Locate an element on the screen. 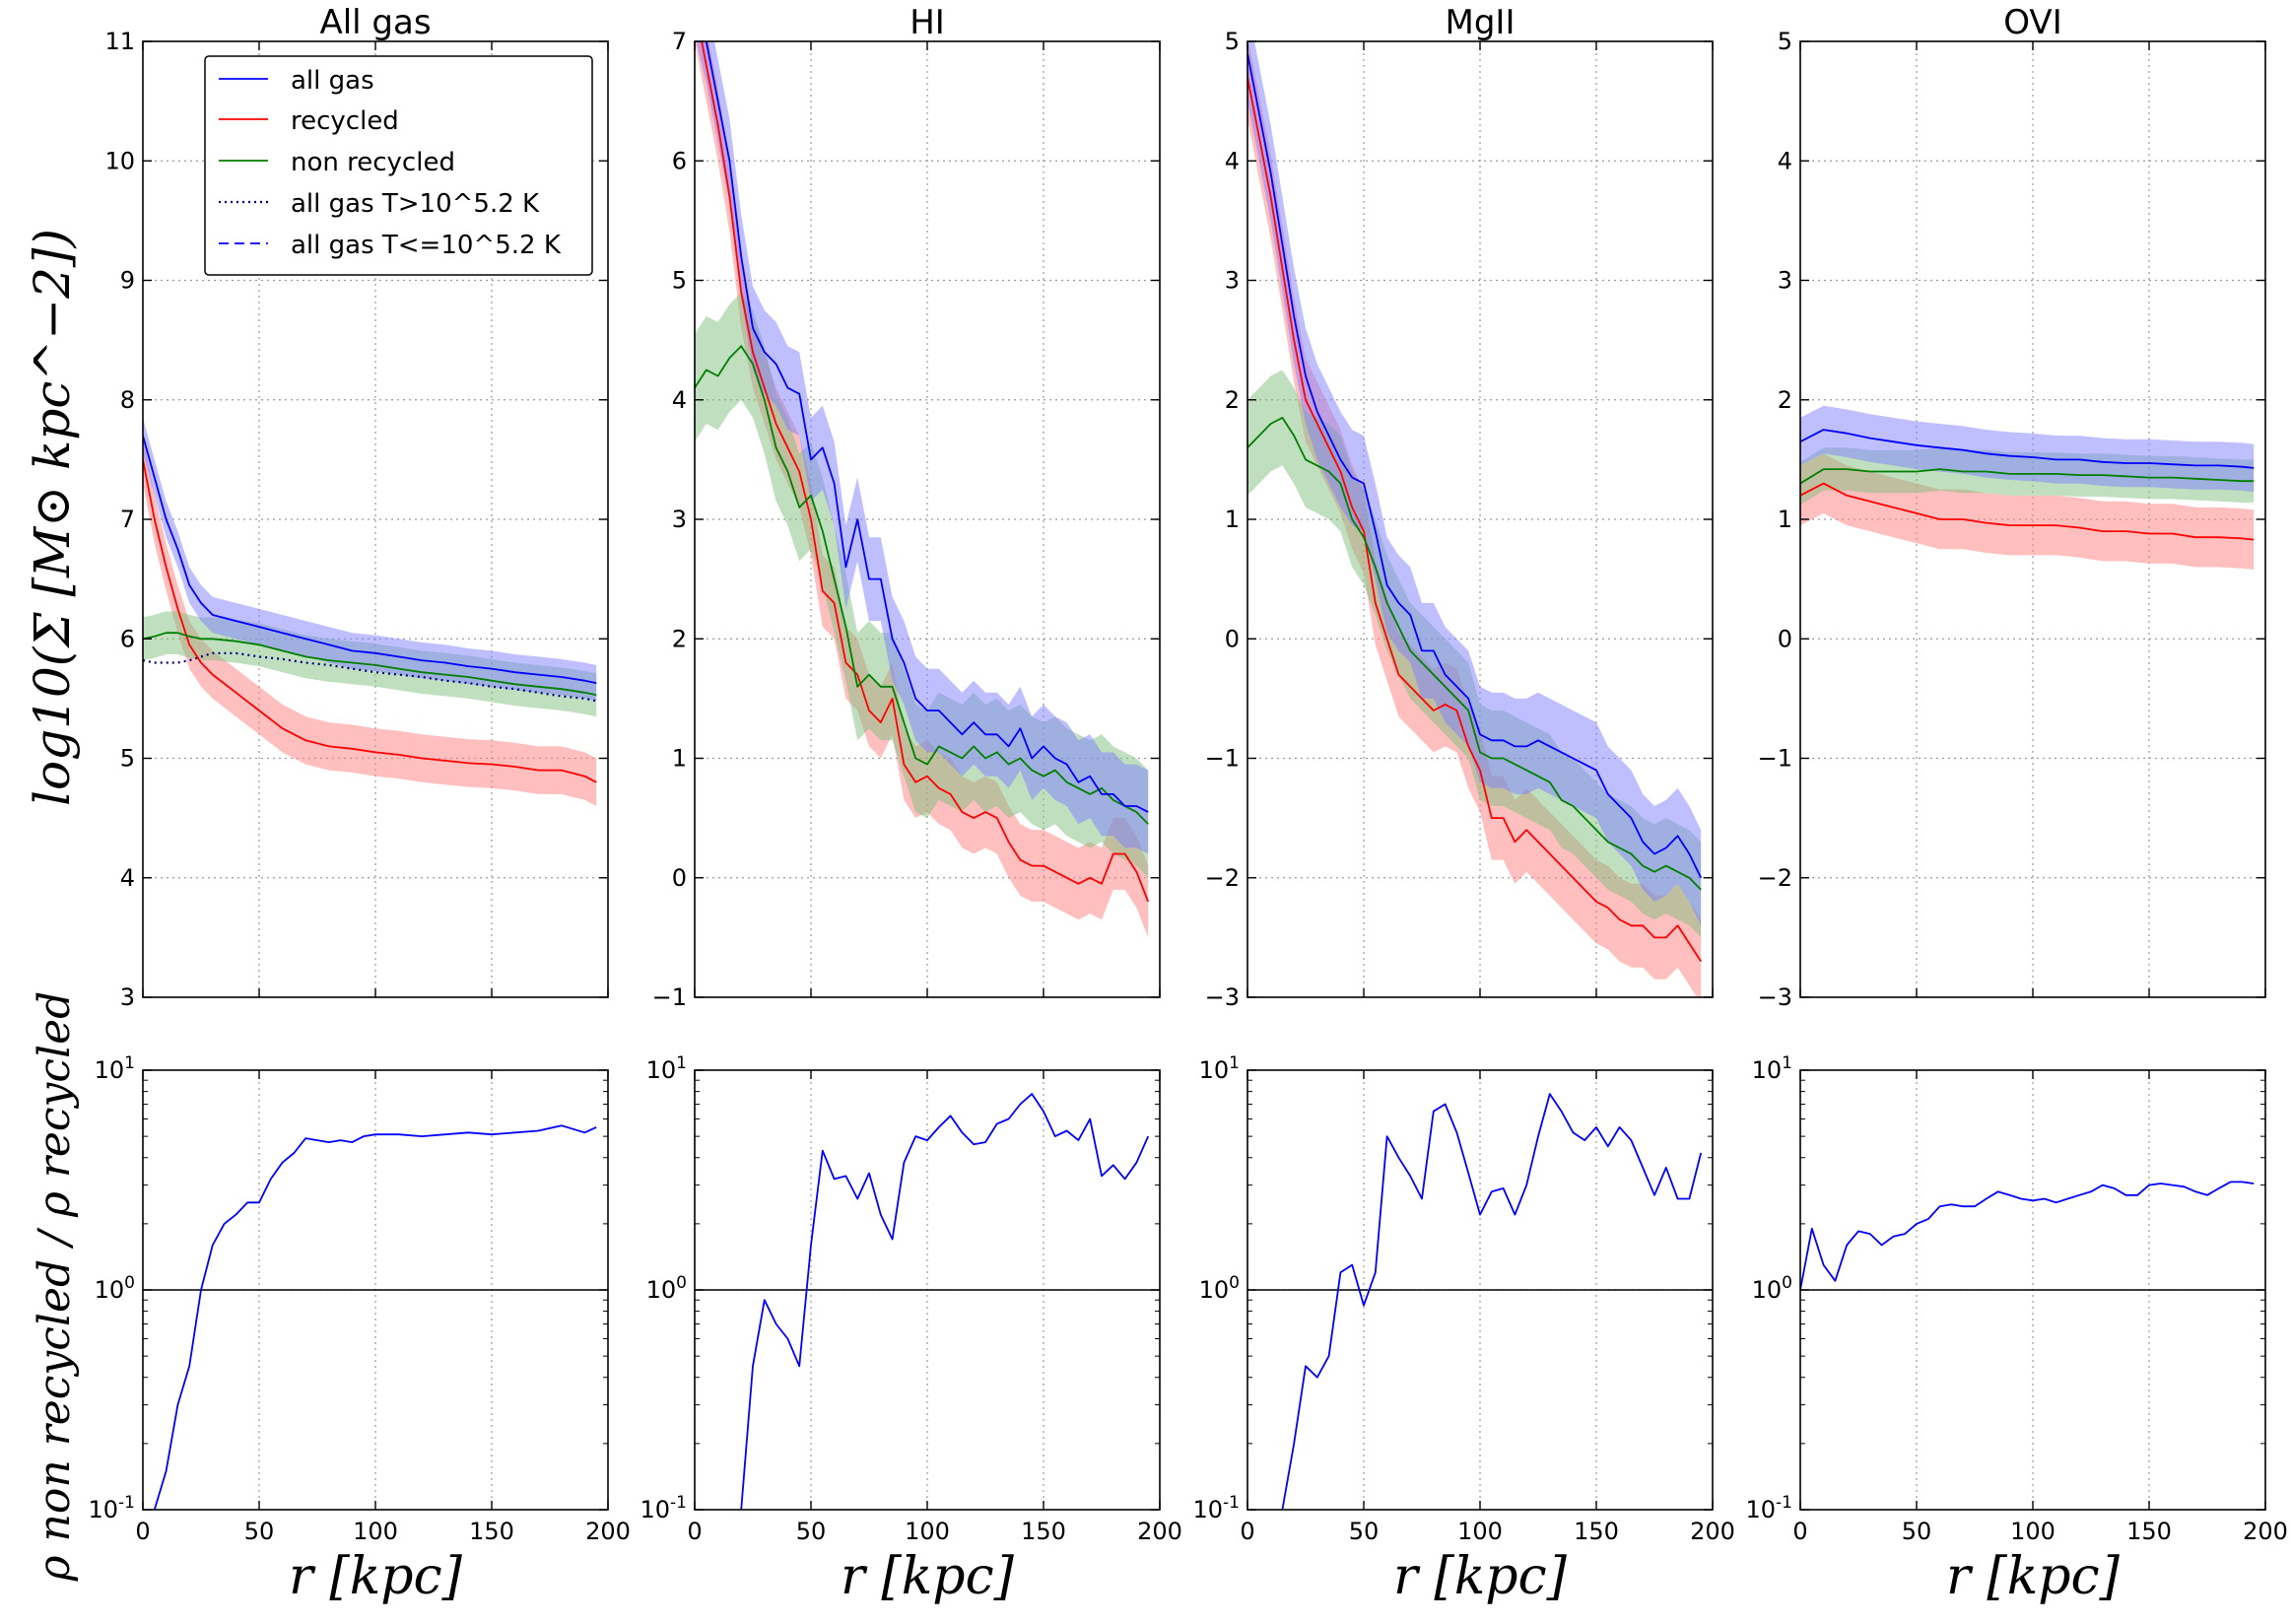 The height and width of the screenshot is (1624, 2291). panel-ratio-1: 0 50 100 150 200 10⁻¹ 10⁰ 10¹ r [kpc] is located at coordinates (360, 1330).